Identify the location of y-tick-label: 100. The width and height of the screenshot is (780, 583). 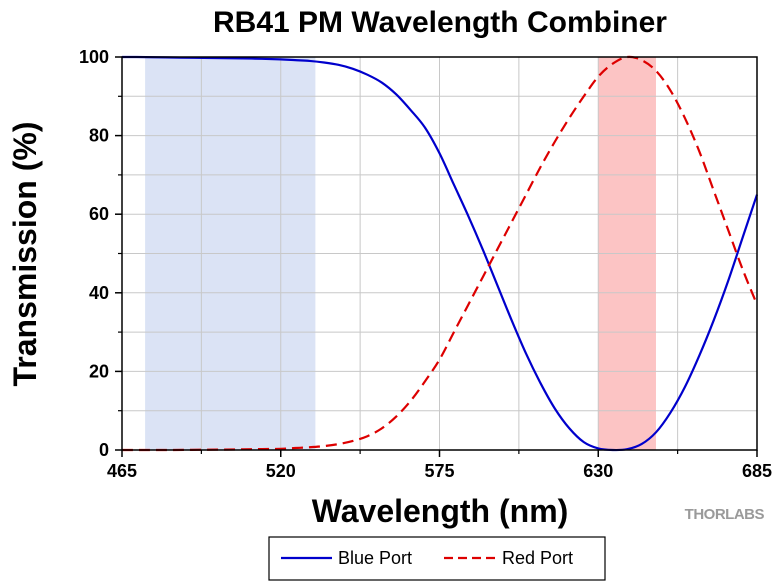
(94, 57).